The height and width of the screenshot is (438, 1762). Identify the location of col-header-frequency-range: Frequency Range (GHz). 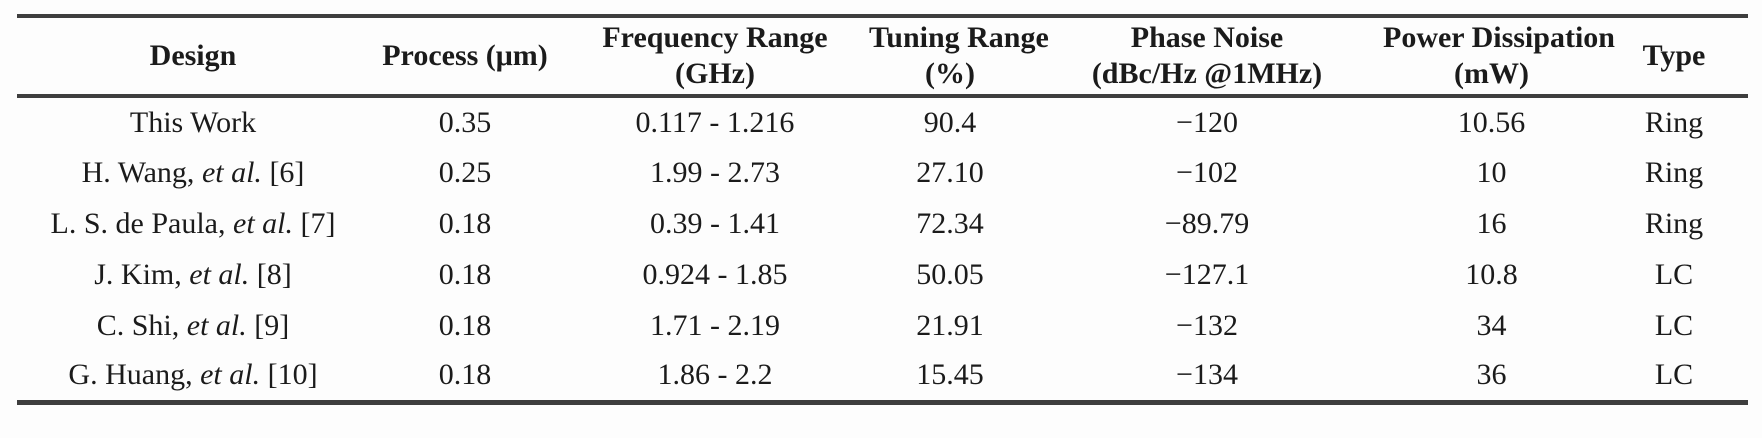
(715, 56).